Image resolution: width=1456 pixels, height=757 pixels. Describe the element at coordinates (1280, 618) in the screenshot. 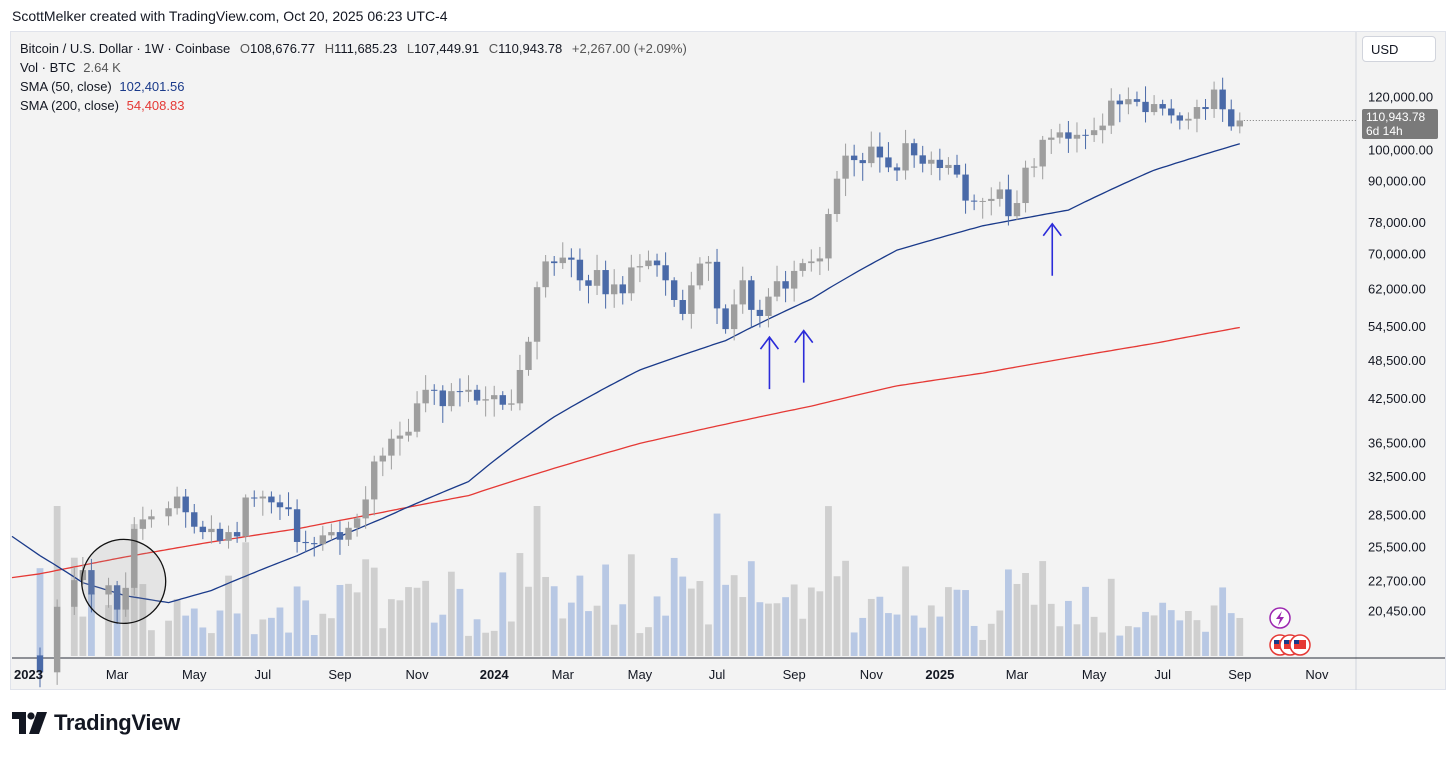

I see `lightning-icon` at that location.